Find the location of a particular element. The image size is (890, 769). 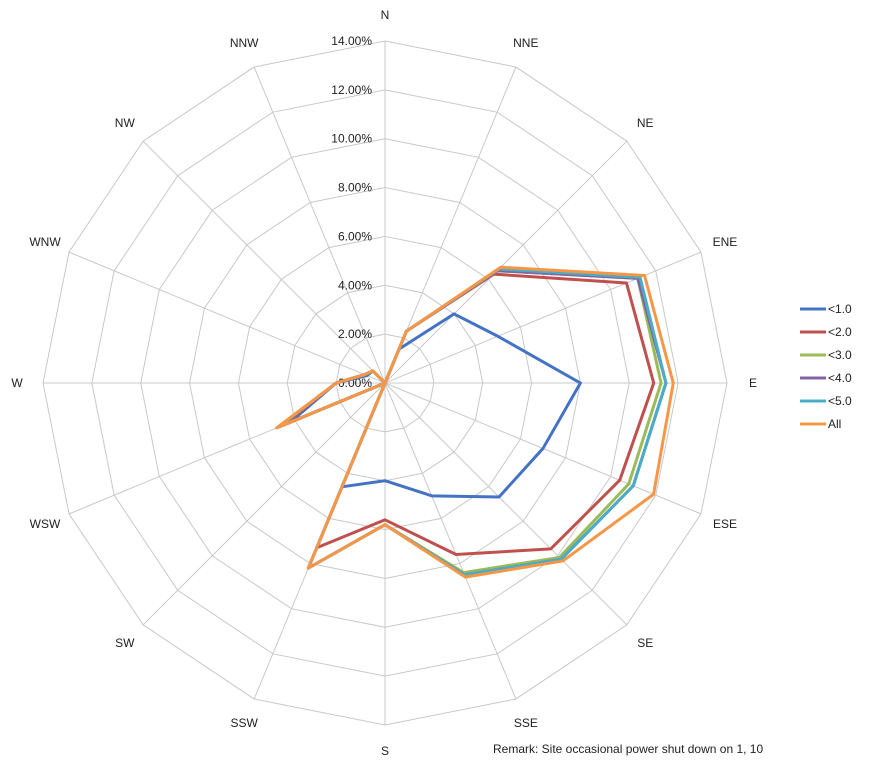

direction-label: WNW is located at coordinates (45, 242).